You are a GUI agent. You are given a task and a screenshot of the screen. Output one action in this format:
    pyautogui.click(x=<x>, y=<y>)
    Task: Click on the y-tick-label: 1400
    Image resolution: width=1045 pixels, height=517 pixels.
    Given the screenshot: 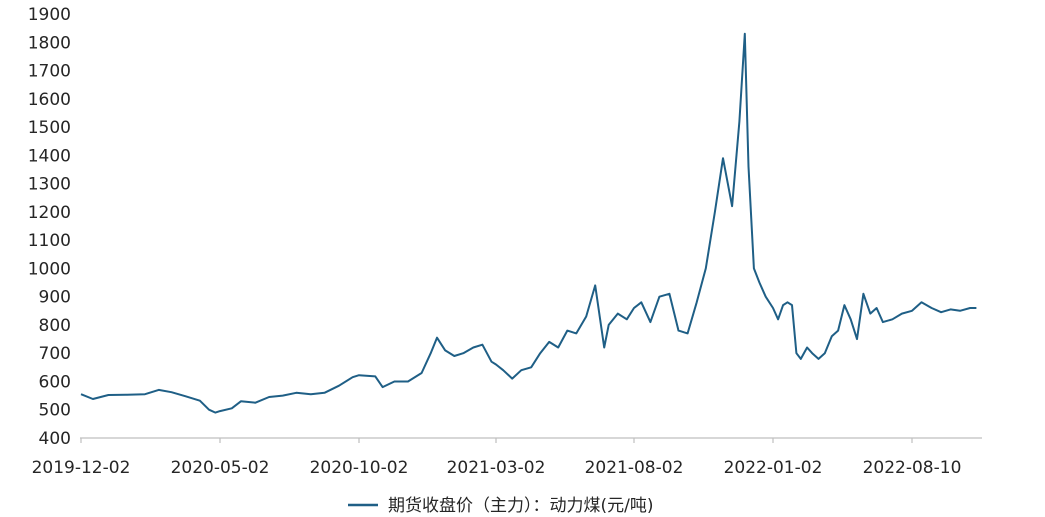 What is the action you would take?
    pyautogui.click(x=49, y=156)
    